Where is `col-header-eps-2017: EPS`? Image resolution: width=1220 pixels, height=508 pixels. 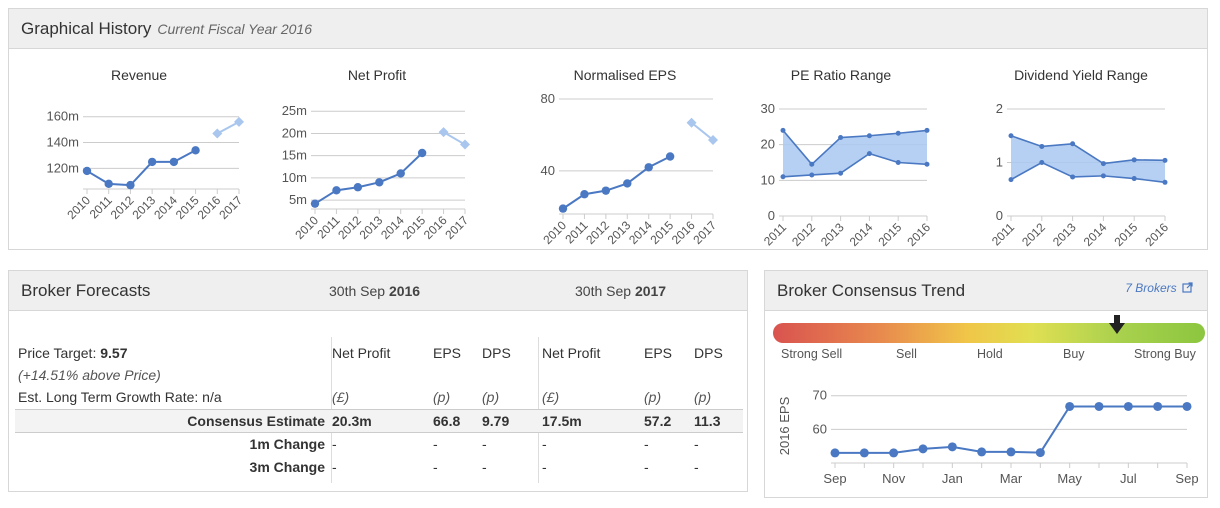 col-header-eps-2017: EPS is located at coordinates (658, 353).